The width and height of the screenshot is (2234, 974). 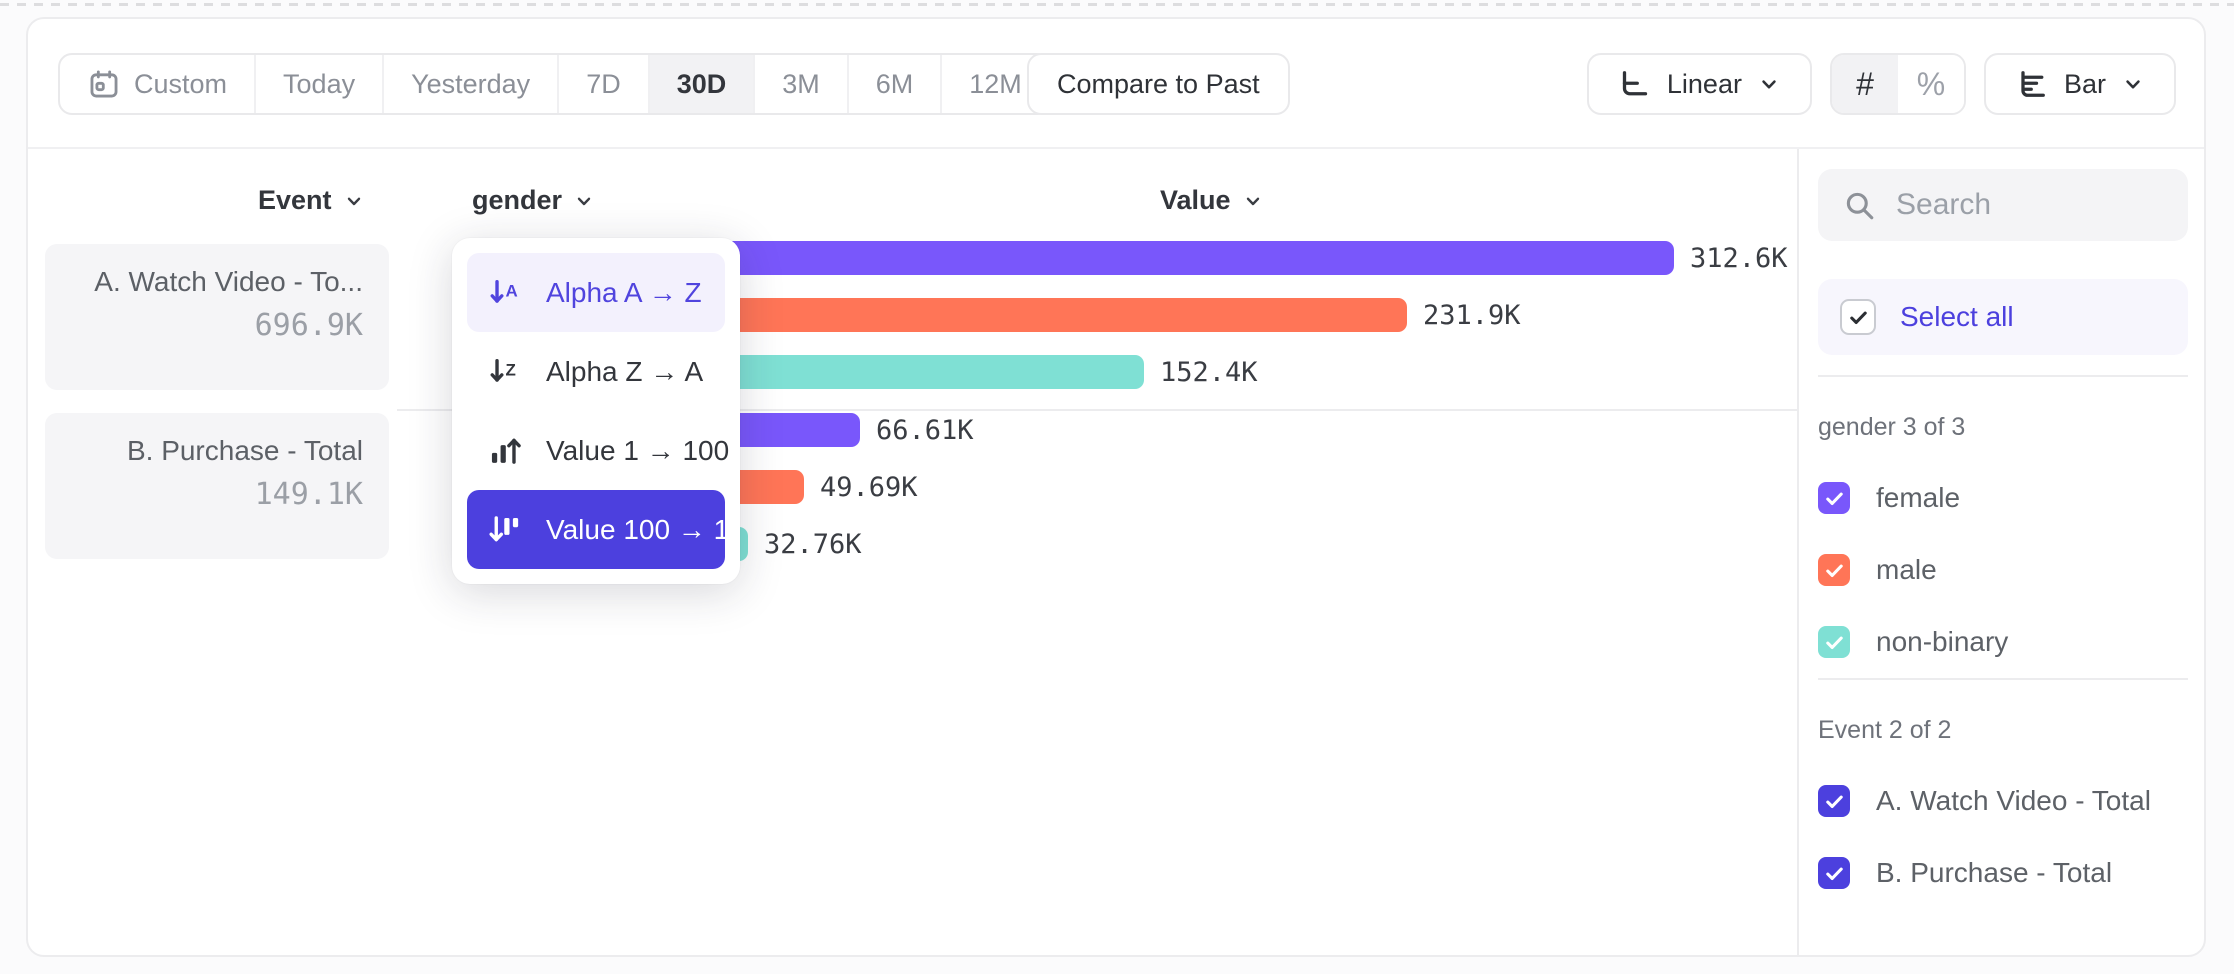 I want to click on filter-item-label: non-binary, so click(x=1942, y=641).